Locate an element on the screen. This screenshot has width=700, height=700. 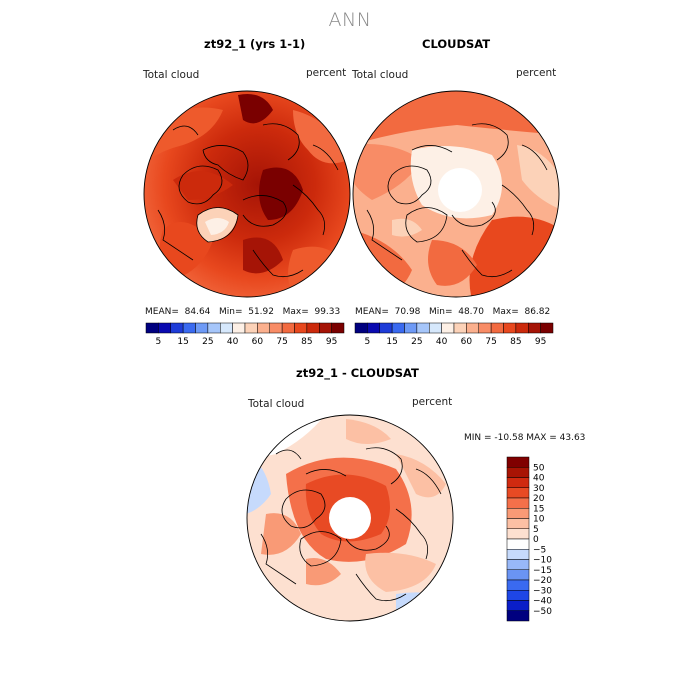
panel3-colorbar-tick-label: −15 is located at coordinates (542, 571).